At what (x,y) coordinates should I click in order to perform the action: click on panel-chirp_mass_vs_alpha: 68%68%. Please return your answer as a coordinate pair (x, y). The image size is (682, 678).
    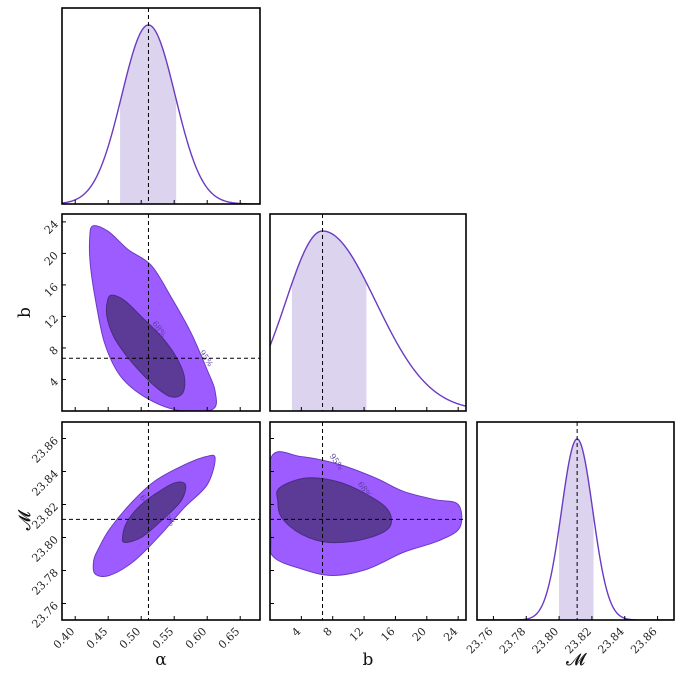
    Looking at the image, I should click on (161, 521).